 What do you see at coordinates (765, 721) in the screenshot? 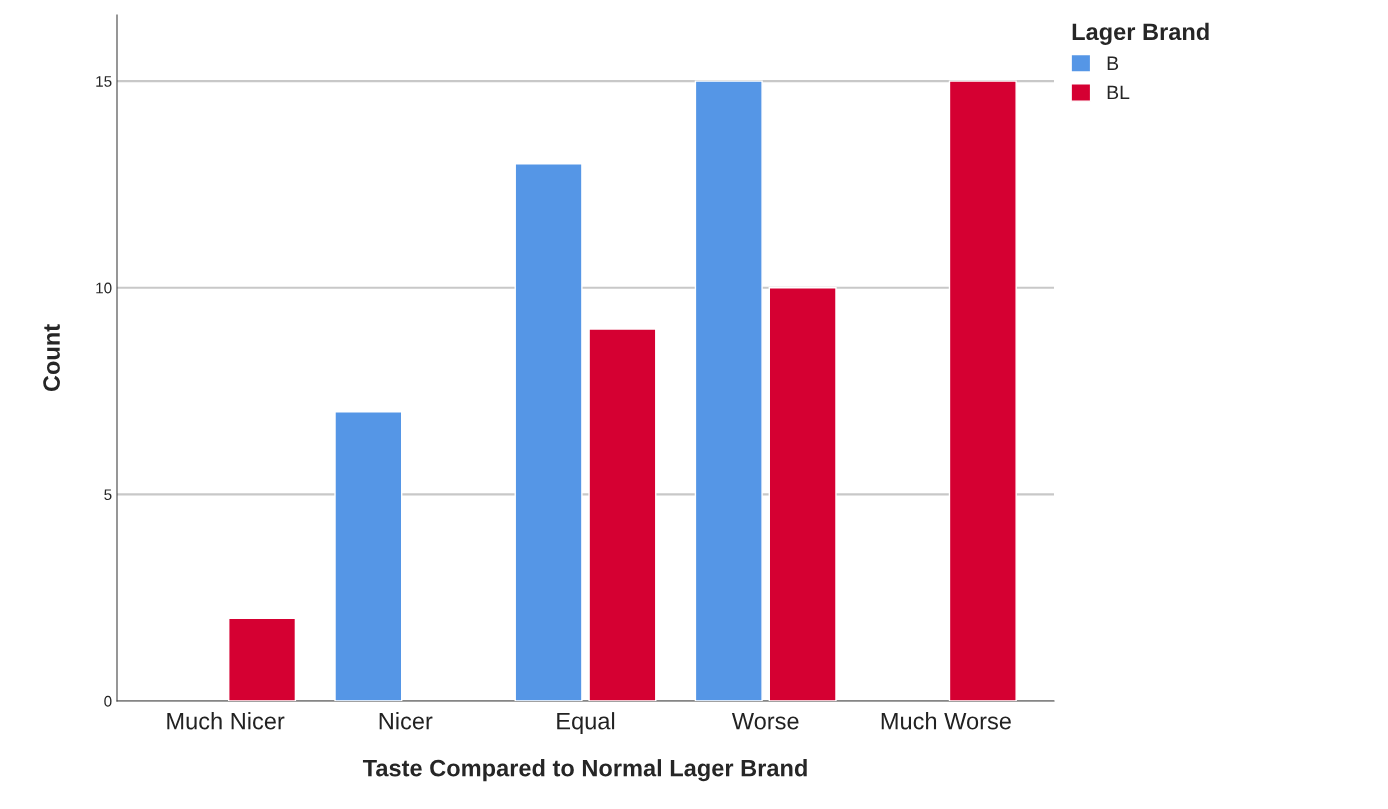
I see `x-tick-label: Worse` at bounding box center [765, 721].